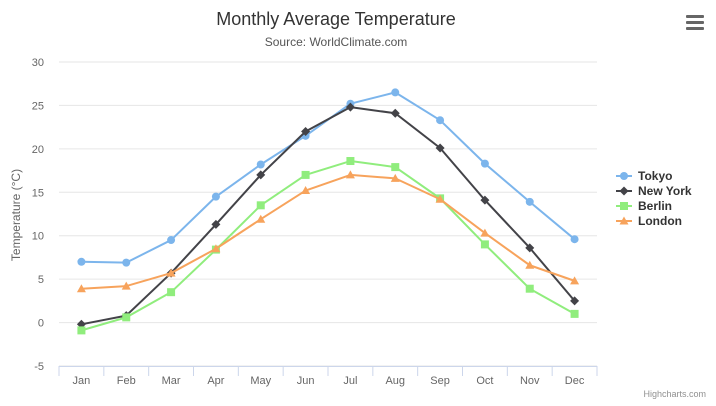 The height and width of the screenshot is (406, 716). What do you see at coordinates (624, 220) in the screenshot?
I see `legend-marker-london` at bounding box center [624, 220].